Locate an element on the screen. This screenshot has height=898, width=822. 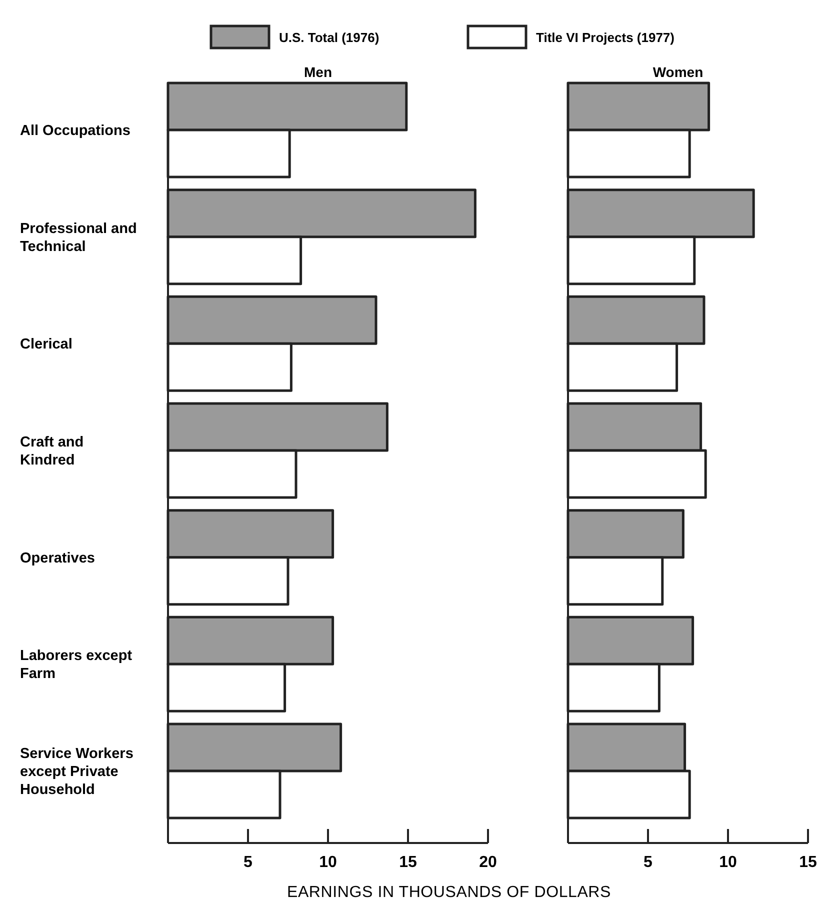
y-tick-label: Service Workers except Private Household is located at coordinates (77, 772).